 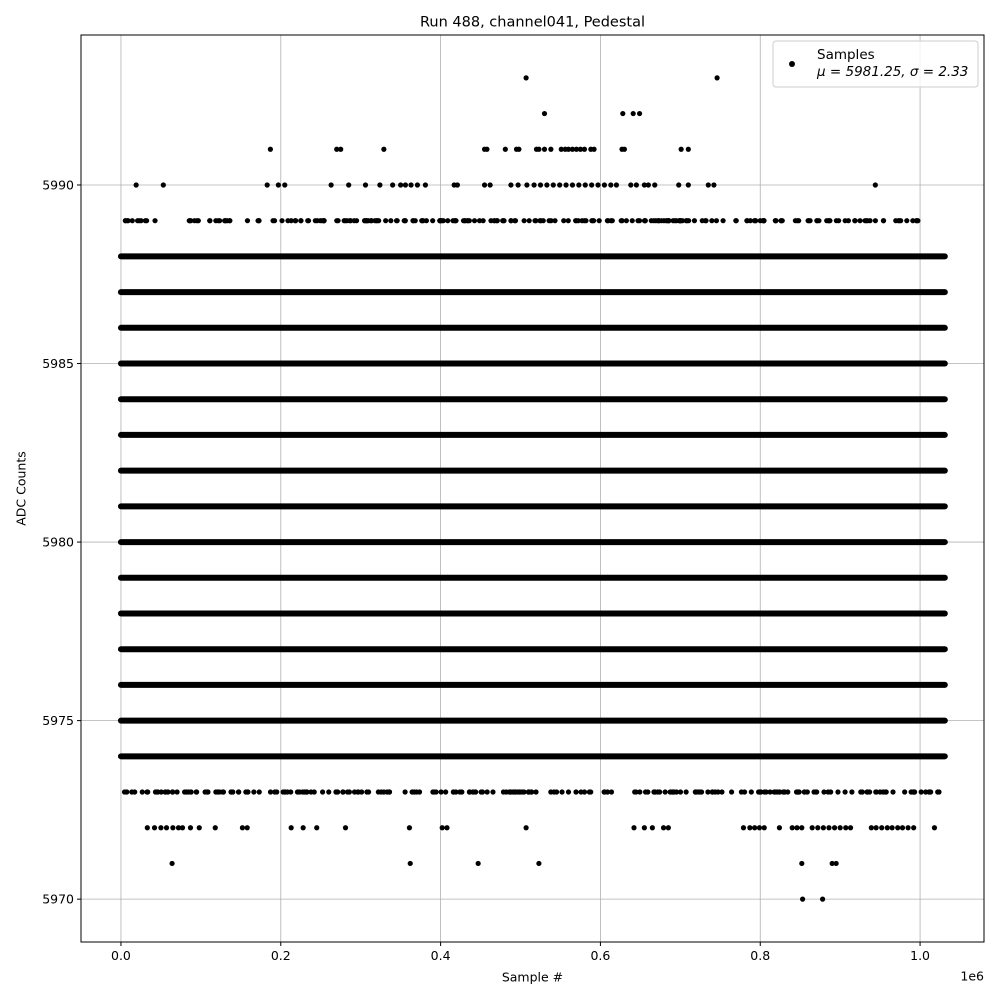 What do you see at coordinates (441, 955) in the screenshot?
I see `x-tick-label: 0.4` at bounding box center [441, 955].